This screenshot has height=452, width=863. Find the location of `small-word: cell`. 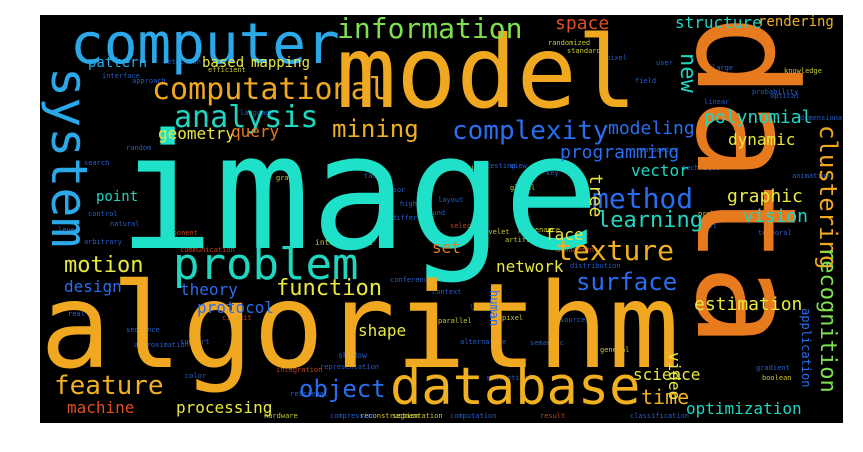

small-word: cell is located at coordinates (448, 278).